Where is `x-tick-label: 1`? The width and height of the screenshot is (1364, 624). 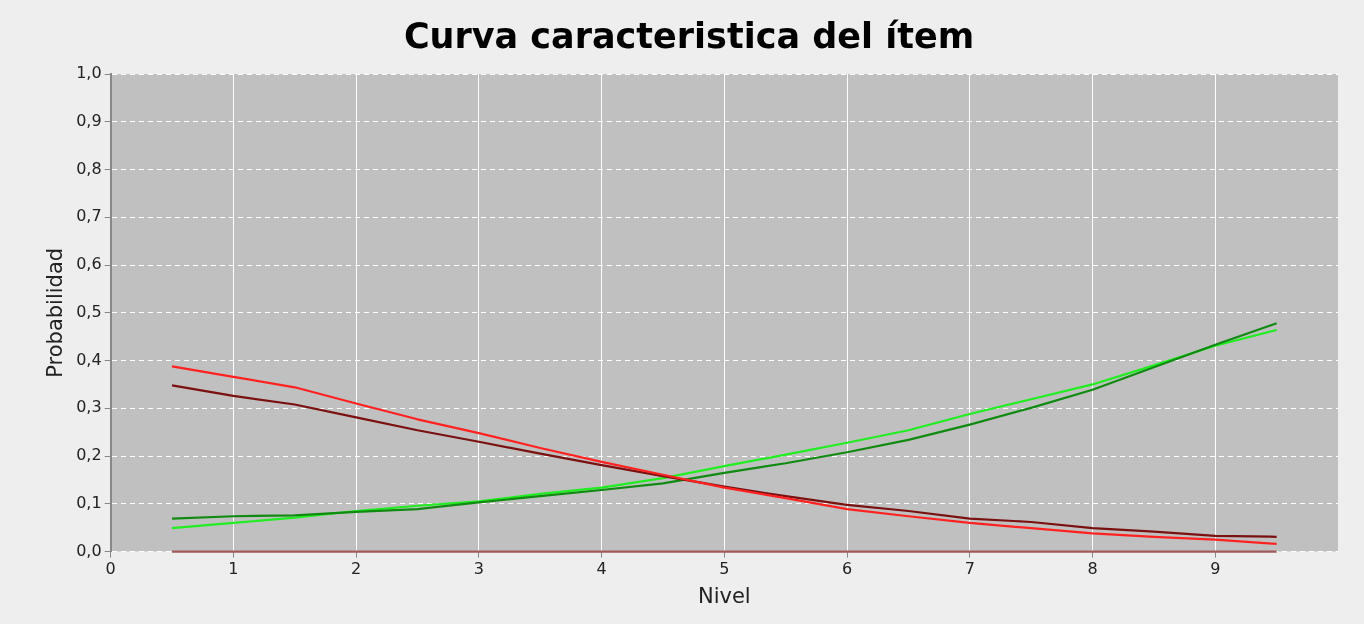
x-tick-label: 1 is located at coordinates (233, 569).